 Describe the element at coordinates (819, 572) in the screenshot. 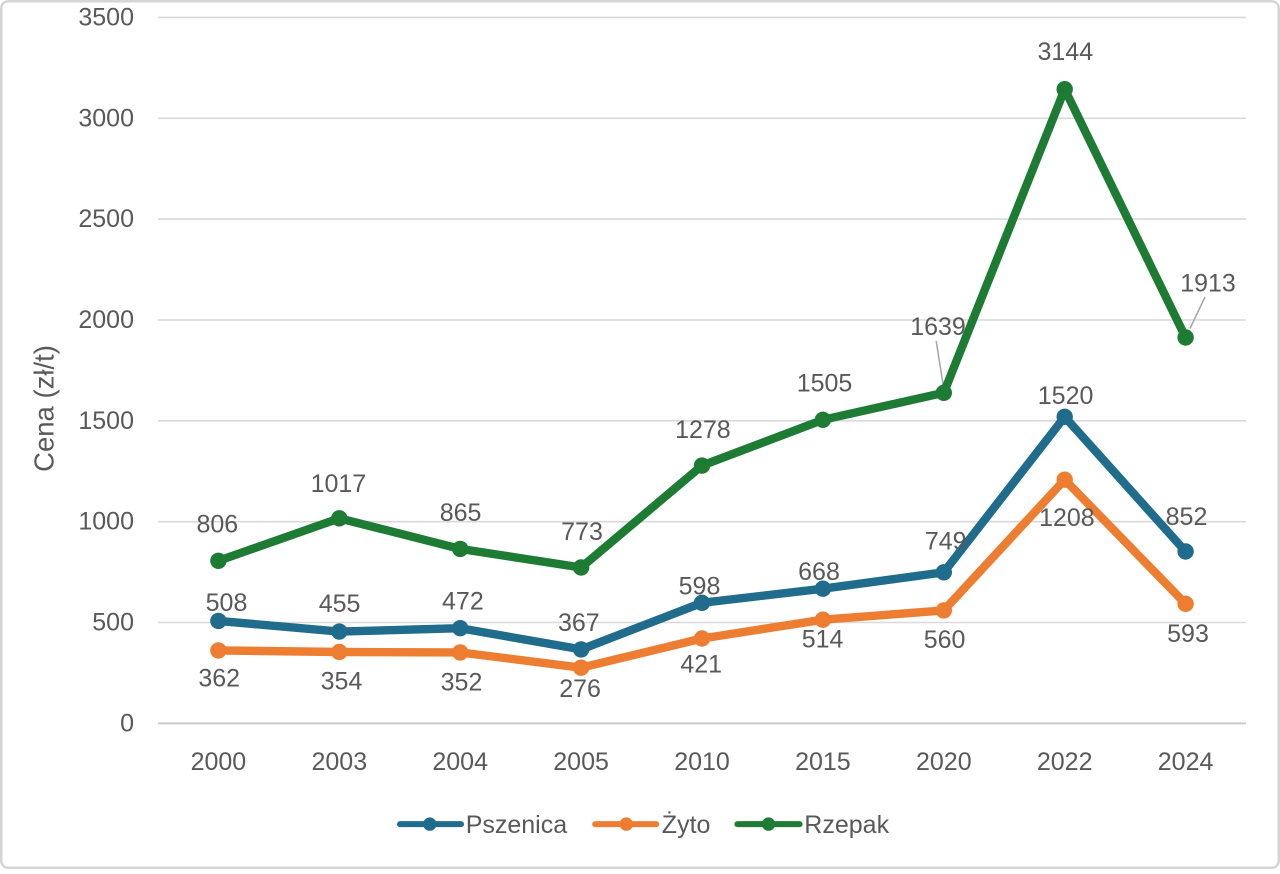

I see `svg-text: 668` at that location.